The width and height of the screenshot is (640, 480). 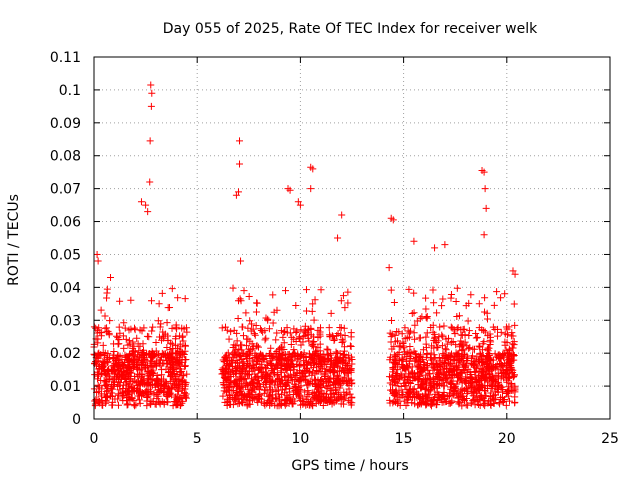 I want to click on y-tick-label: 0.08, so click(x=65, y=157).